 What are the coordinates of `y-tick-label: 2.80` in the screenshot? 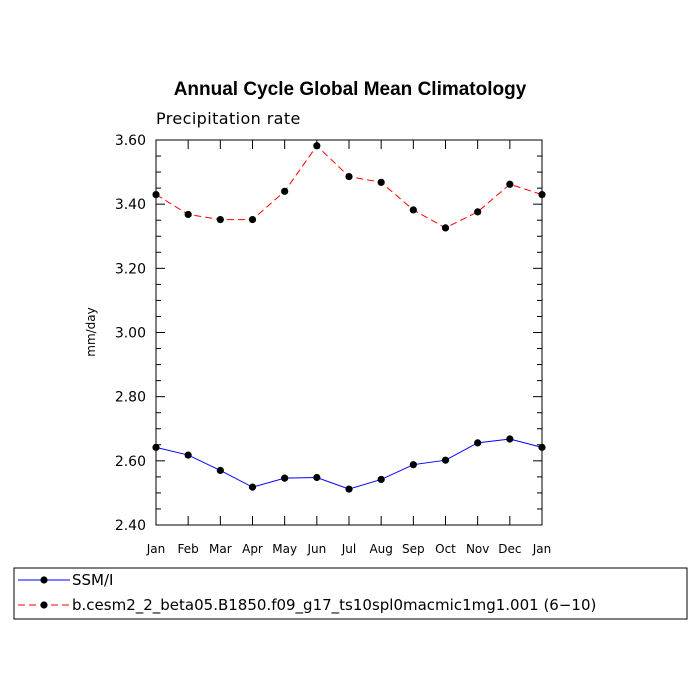 It's located at (130, 398).